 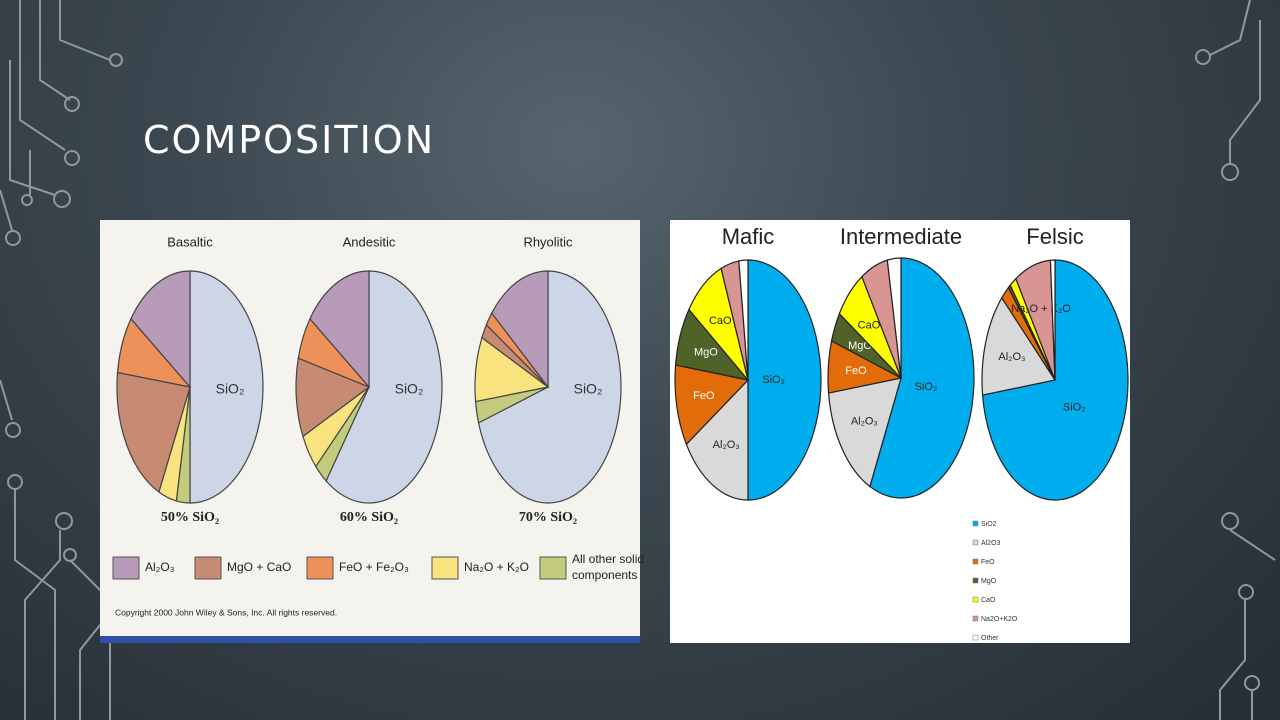 What do you see at coordinates (989, 581) in the screenshot?
I see `legend-label: MgO` at bounding box center [989, 581].